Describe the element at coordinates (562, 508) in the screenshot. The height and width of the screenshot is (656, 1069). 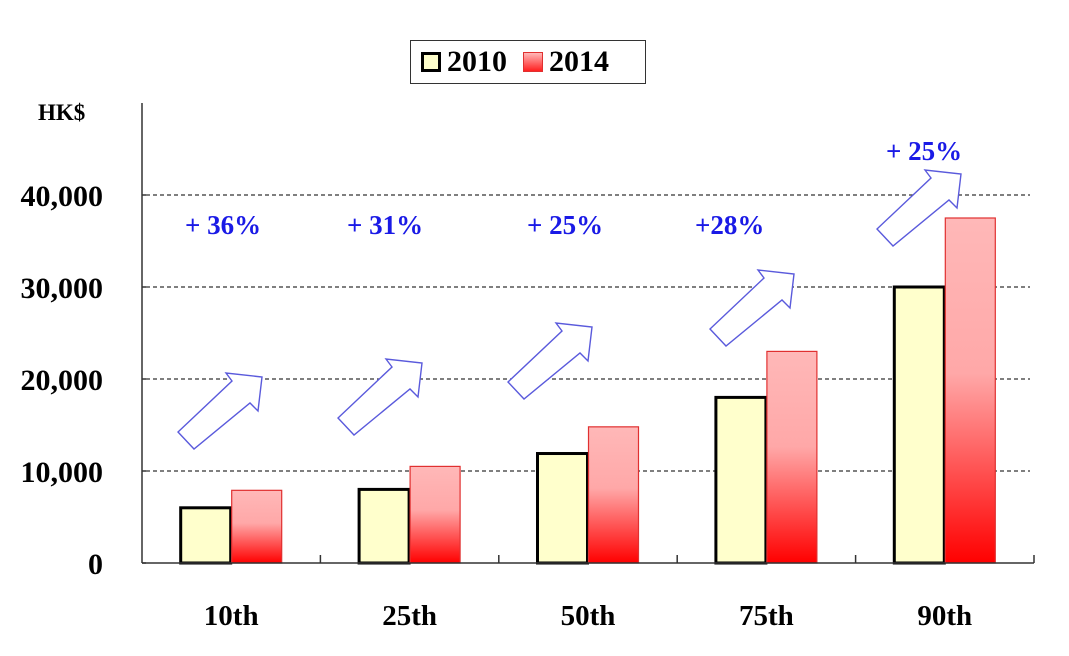
I see `bar-2010-50th` at that location.